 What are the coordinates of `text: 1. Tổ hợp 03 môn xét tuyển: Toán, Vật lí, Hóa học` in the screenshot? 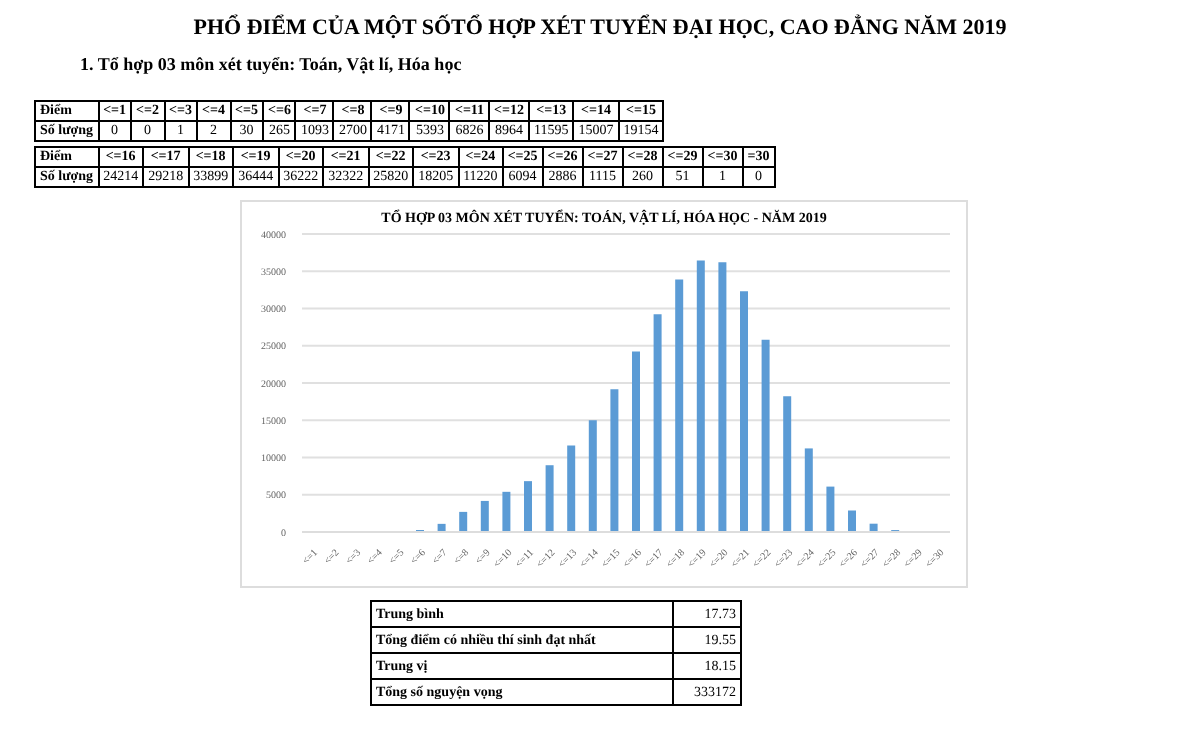 It's located at (271, 64).